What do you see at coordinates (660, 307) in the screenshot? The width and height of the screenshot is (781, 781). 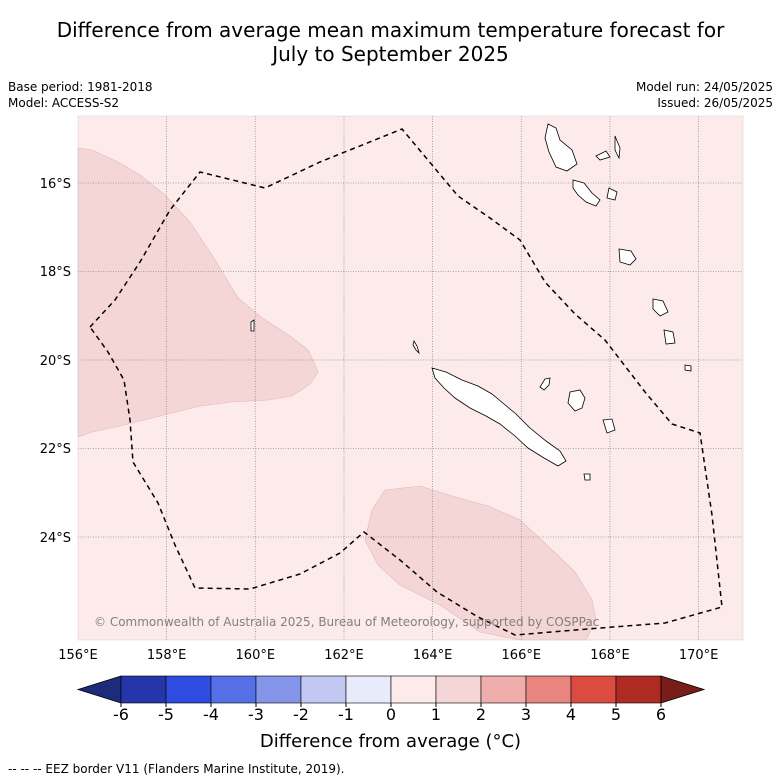 I see `vanuatu-erromango` at bounding box center [660, 307].